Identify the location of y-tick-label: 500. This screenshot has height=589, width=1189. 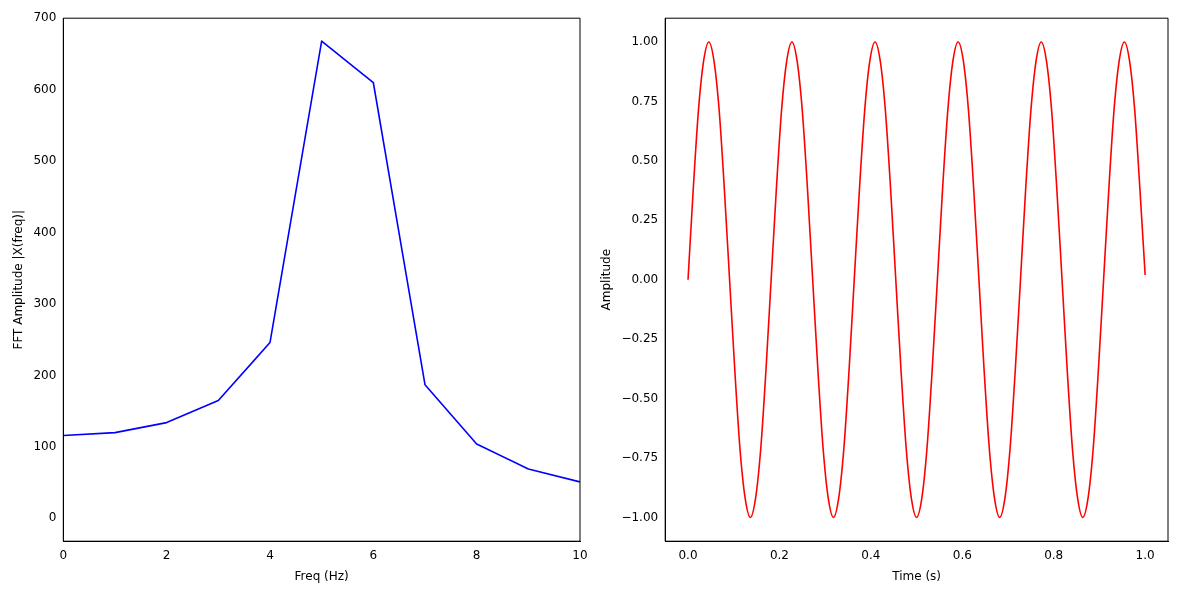
(45, 160).